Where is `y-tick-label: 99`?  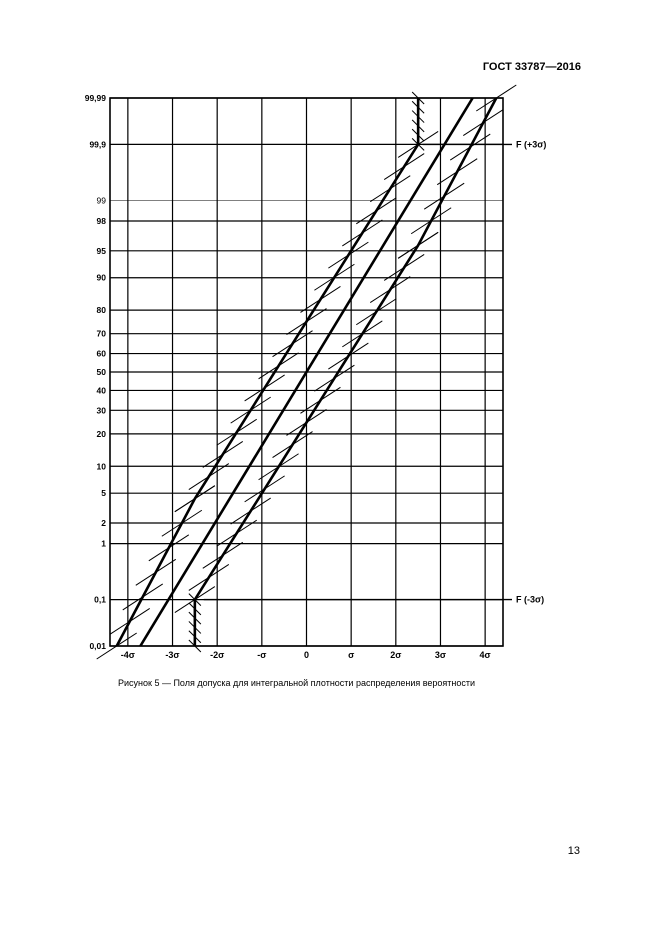
y-tick-label: 99 is located at coordinates (102, 200).